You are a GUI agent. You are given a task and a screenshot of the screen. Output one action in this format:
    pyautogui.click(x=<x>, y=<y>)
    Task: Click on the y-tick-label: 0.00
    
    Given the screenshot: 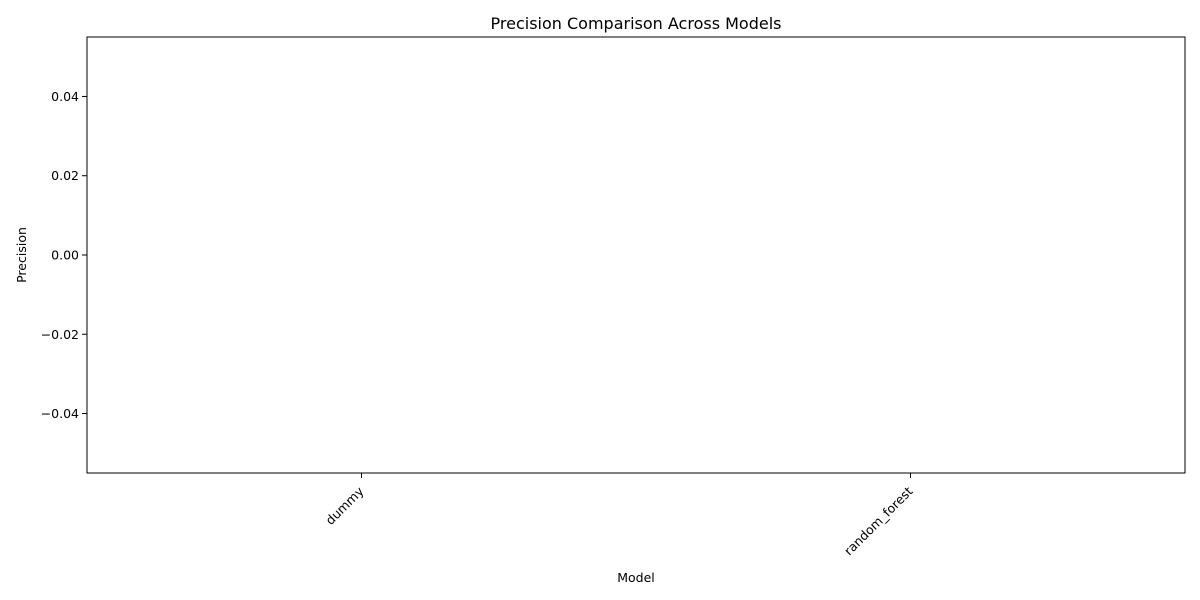 What is the action you would take?
    pyautogui.click(x=65, y=255)
    